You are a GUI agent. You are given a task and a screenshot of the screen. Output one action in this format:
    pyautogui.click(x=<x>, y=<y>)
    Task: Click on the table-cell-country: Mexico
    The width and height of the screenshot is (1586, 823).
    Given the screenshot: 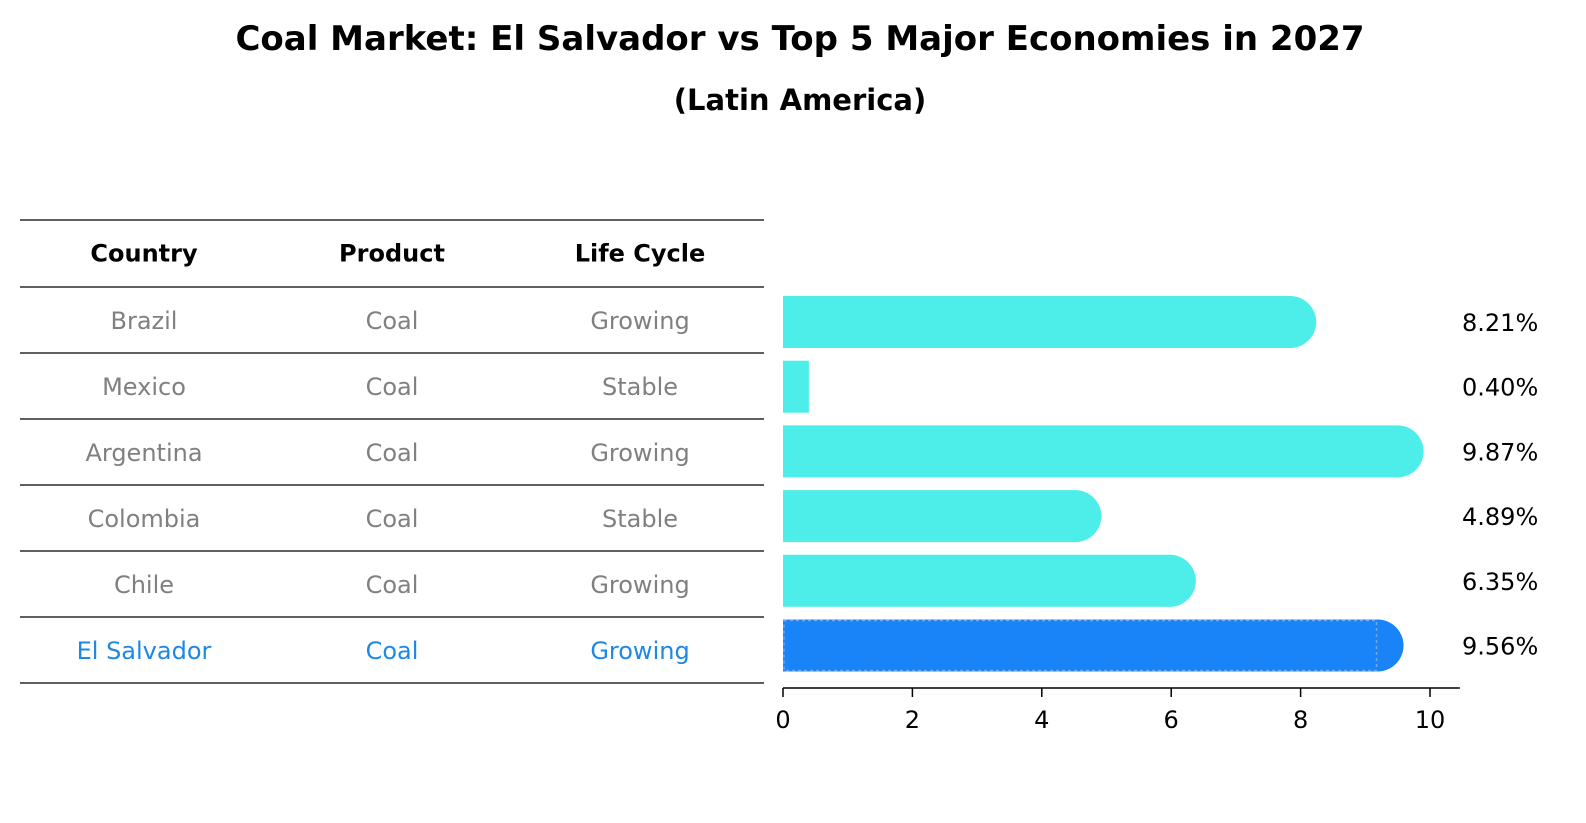 What is the action you would take?
    pyautogui.click(x=144, y=387)
    